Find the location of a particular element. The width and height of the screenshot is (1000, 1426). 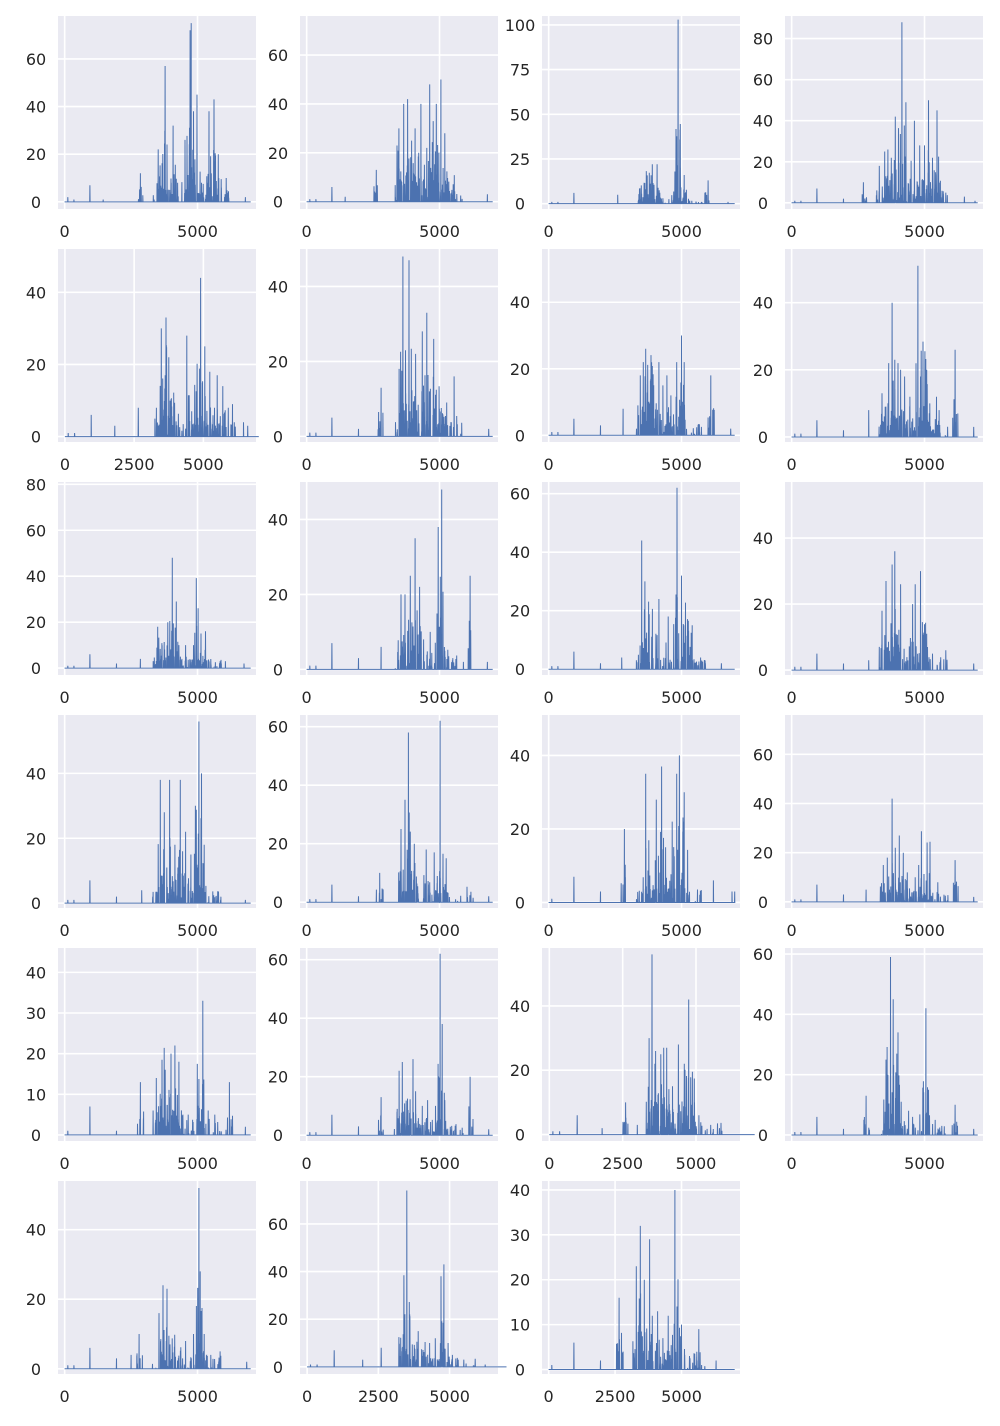

subplot-14: 0 5000 0 20 40 60 is located at coordinates (383, 827).